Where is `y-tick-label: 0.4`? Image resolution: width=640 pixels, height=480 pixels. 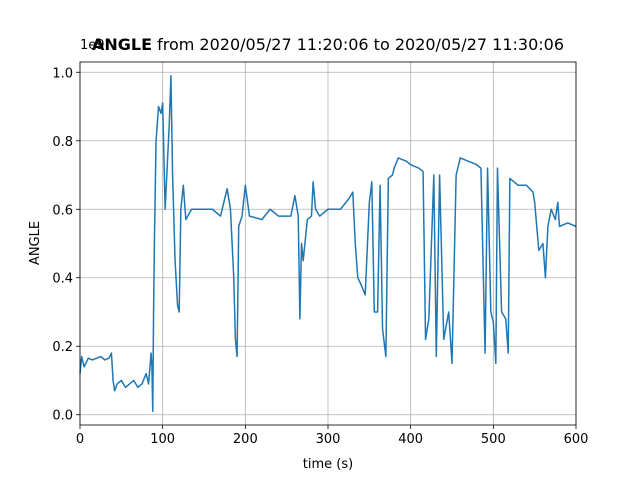
y-tick-label: 0.4 is located at coordinates (62, 279).